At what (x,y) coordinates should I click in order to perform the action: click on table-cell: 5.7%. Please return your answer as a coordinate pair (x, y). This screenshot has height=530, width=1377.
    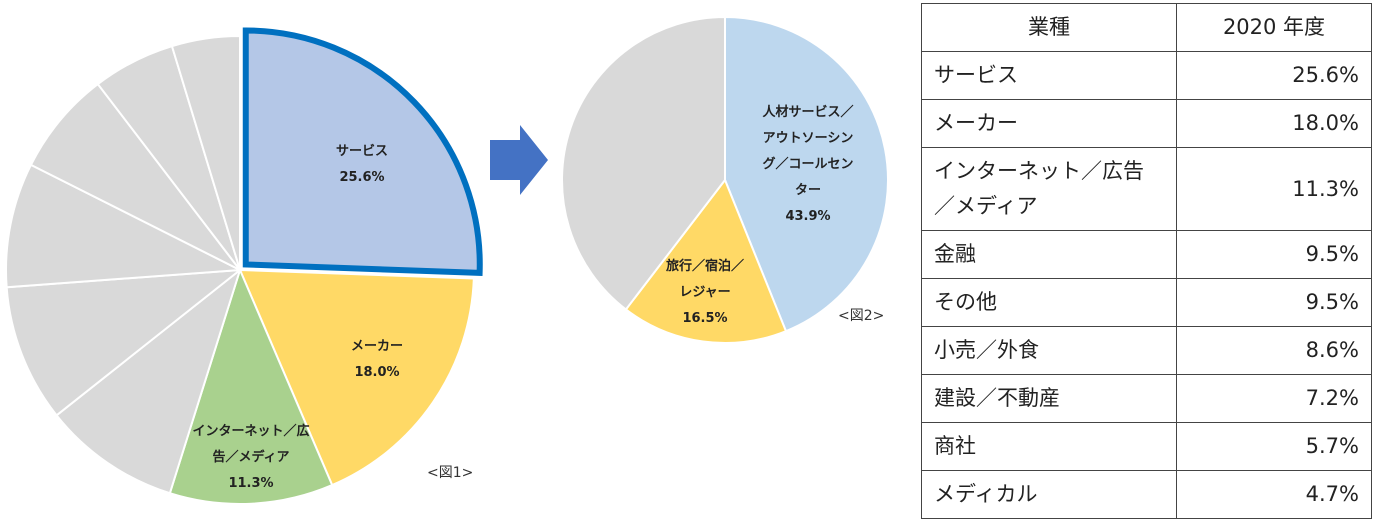
    Looking at the image, I should click on (1274, 446).